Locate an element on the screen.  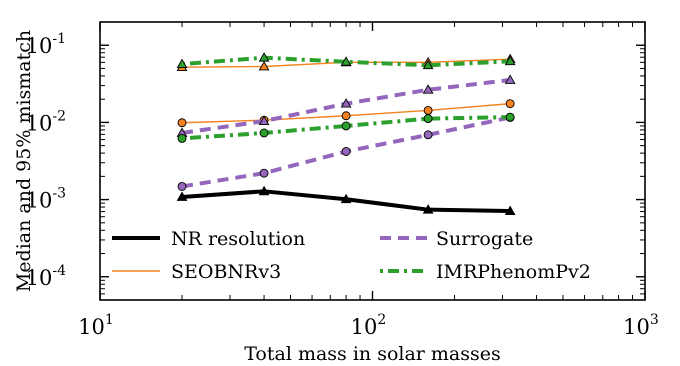
series-nr-resolution is located at coordinates (346, 200).